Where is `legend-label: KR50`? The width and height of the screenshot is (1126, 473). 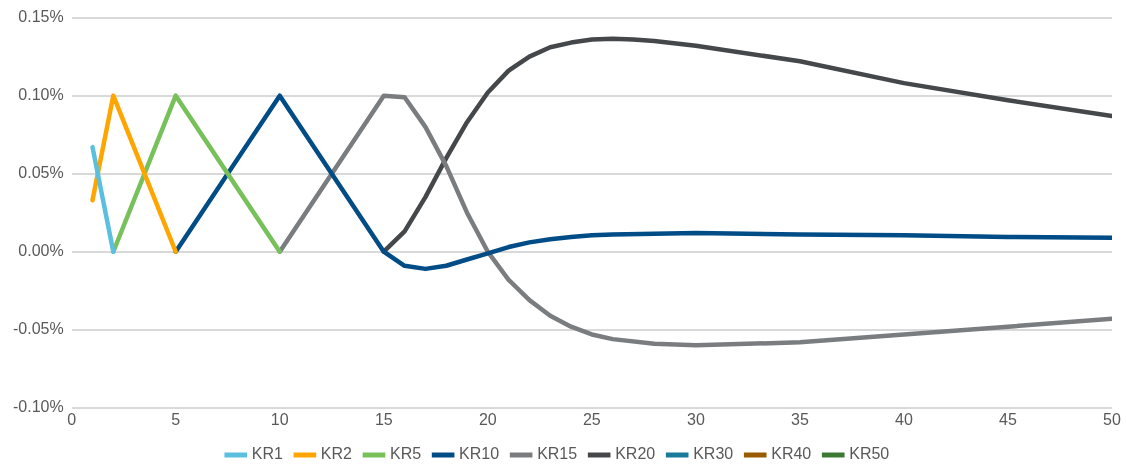
legend-label: KR50 is located at coordinates (869, 454).